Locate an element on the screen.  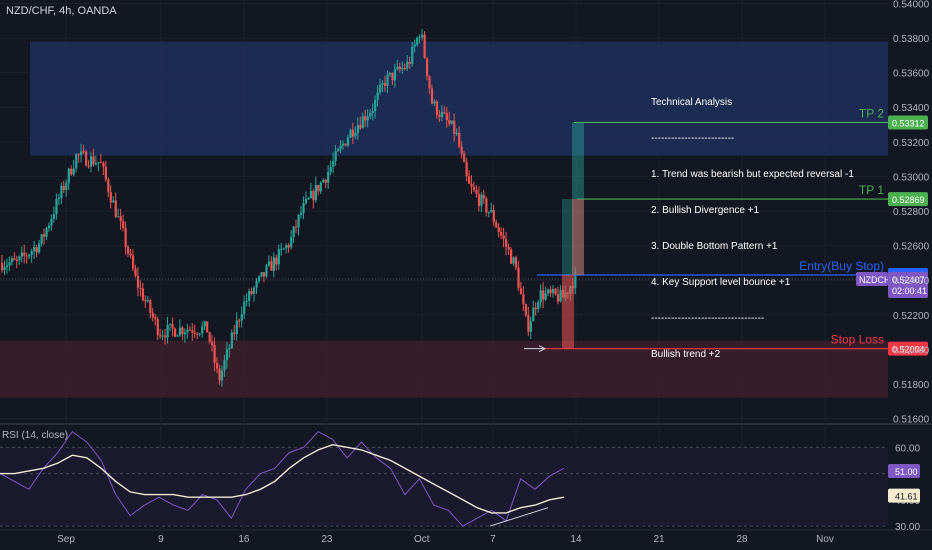
analysis-line: 2. Bullish Divergence +1 is located at coordinates (705, 210).